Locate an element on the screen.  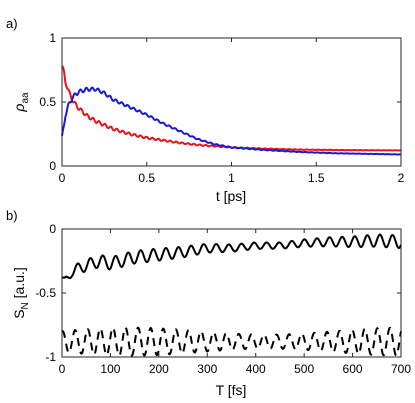
panel-b-x-tick-label: 400 is located at coordinates (256, 369).